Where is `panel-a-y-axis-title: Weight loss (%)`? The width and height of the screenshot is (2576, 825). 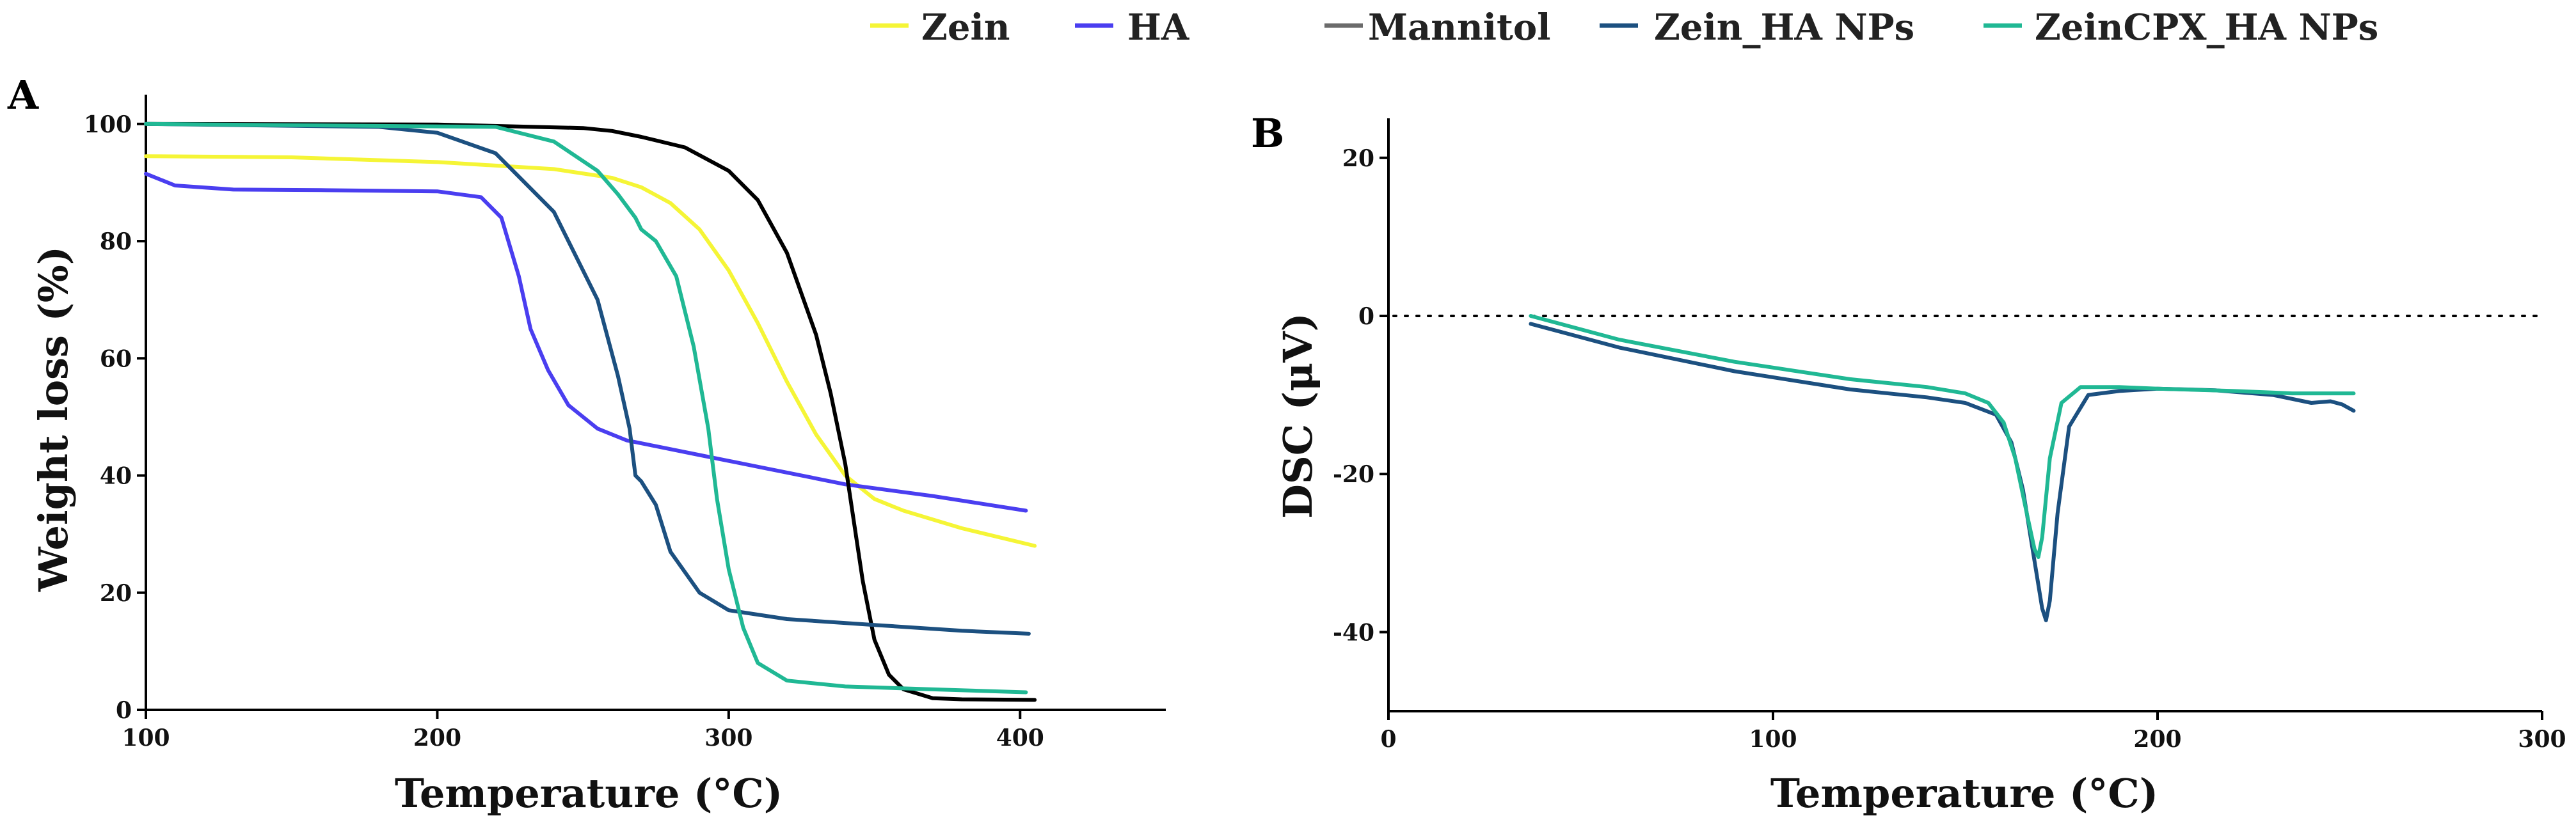 panel-a-y-axis-title: Weight loss (%) is located at coordinates (54, 419).